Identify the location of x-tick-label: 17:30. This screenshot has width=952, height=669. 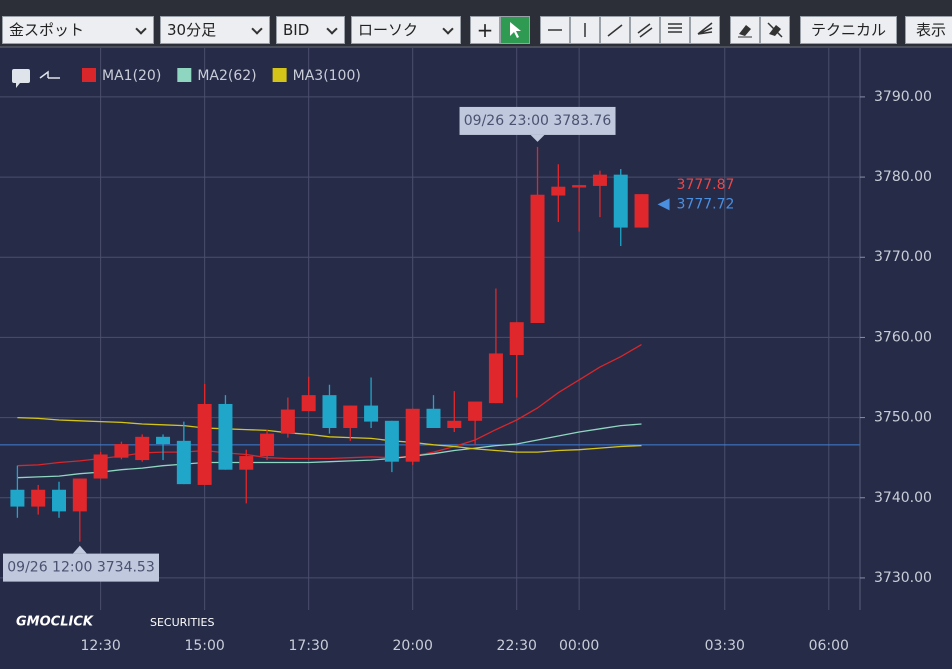
(308, 646).